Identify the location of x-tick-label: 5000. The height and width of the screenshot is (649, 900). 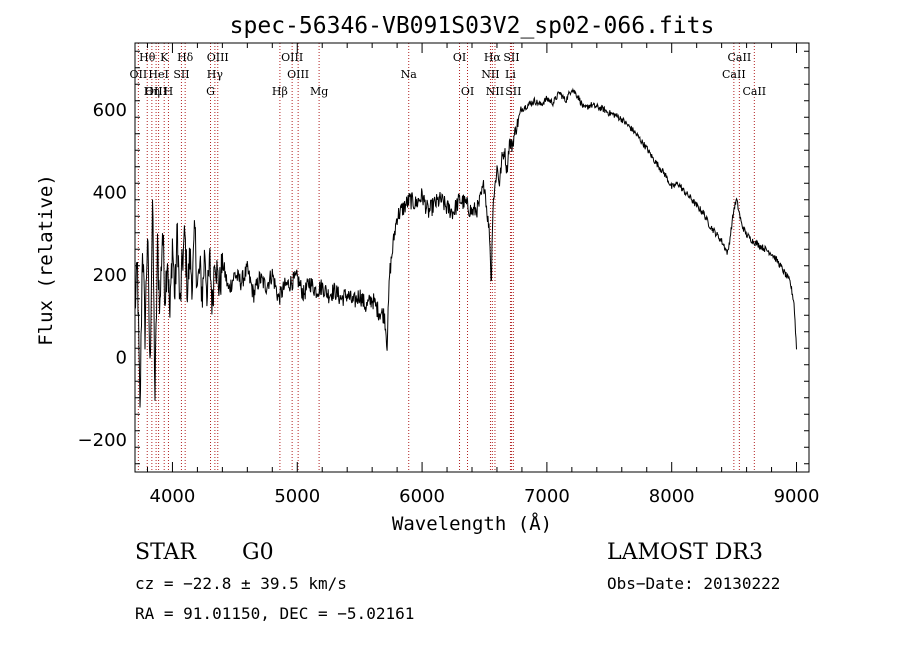
(297, 496).